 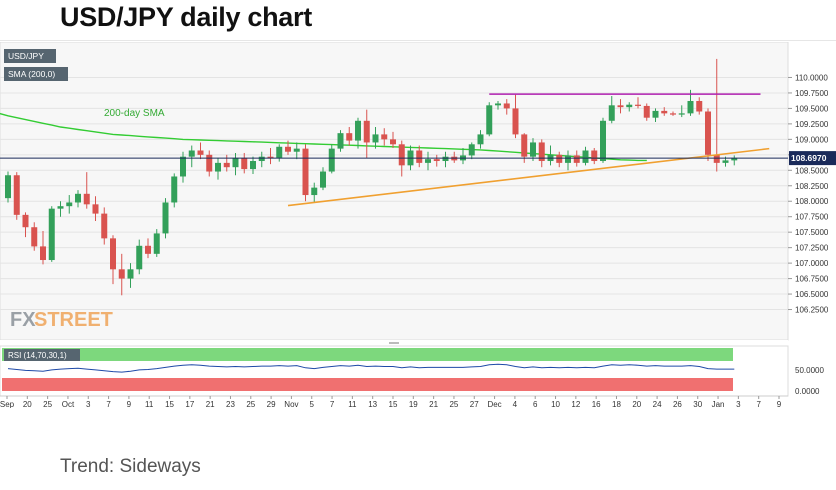 I want to click on symbol-label-bg, so click(x=30, y=56).